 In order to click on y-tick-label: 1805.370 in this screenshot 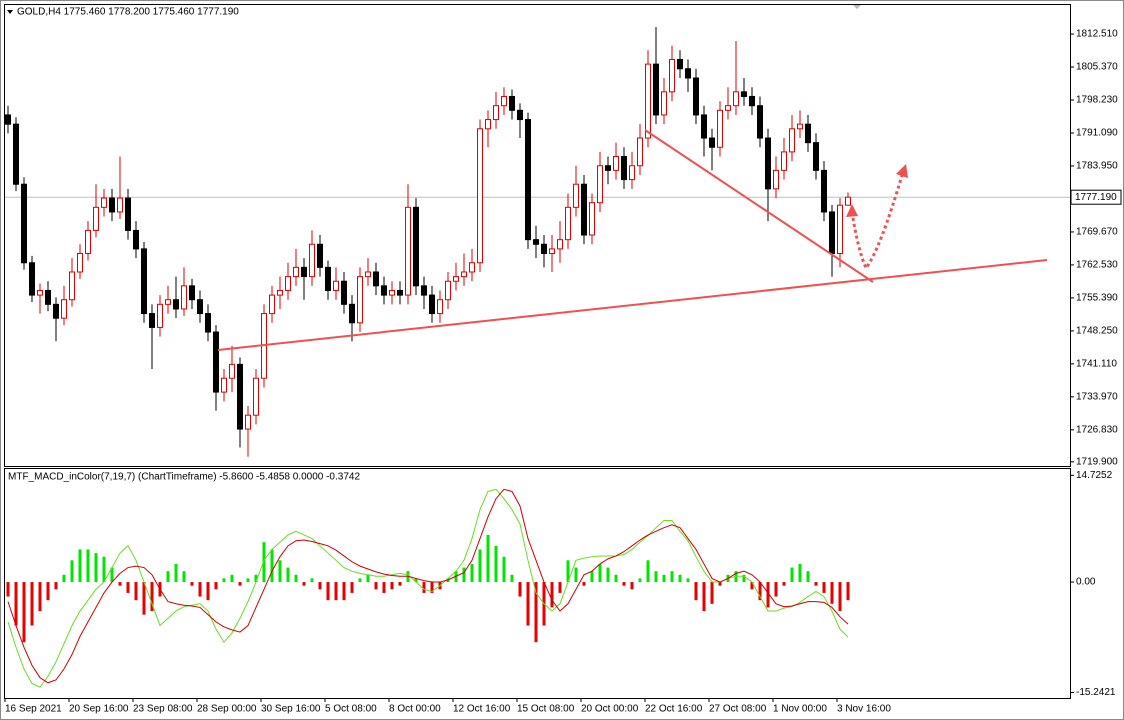, I will do `click(1097, 67)`.